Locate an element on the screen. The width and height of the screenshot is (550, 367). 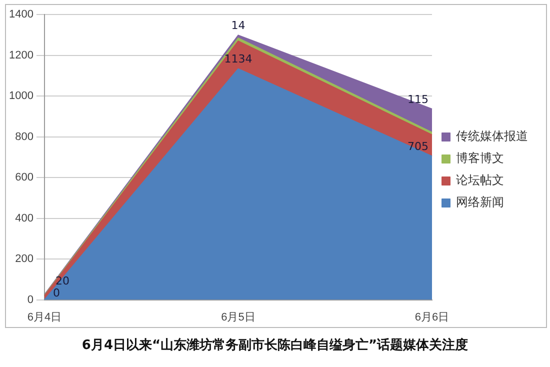
y-tick-label: 1000 is located at coordinates (21, 96).